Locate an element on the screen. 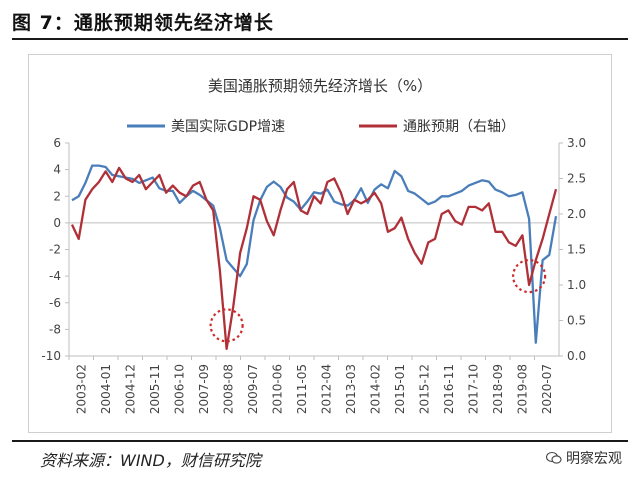 This screenshot has width=640, height=483. left-tick-label: 4 is located at coordinates (57, 170).